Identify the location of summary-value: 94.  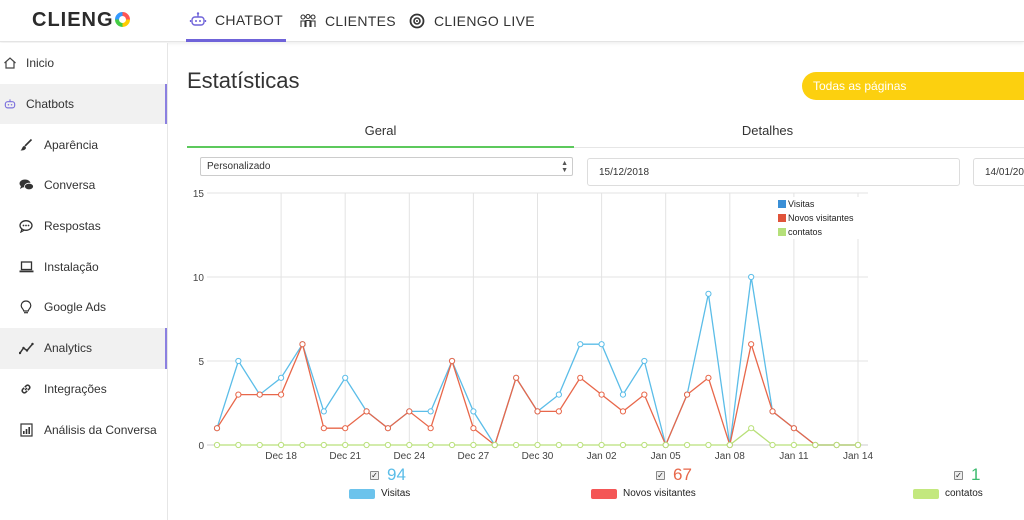
(396, 474).